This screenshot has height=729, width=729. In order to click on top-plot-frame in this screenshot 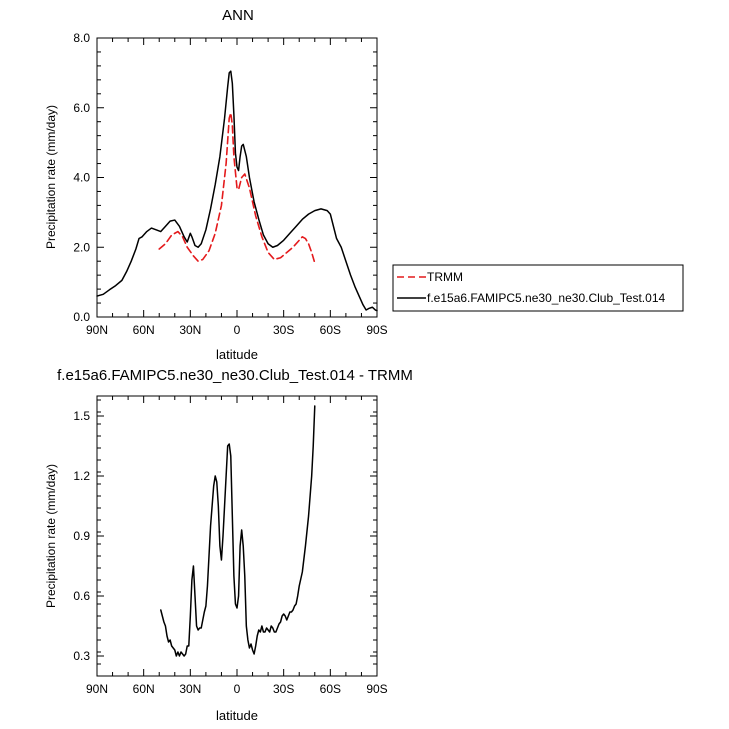, I will do `click(237, 177)`.